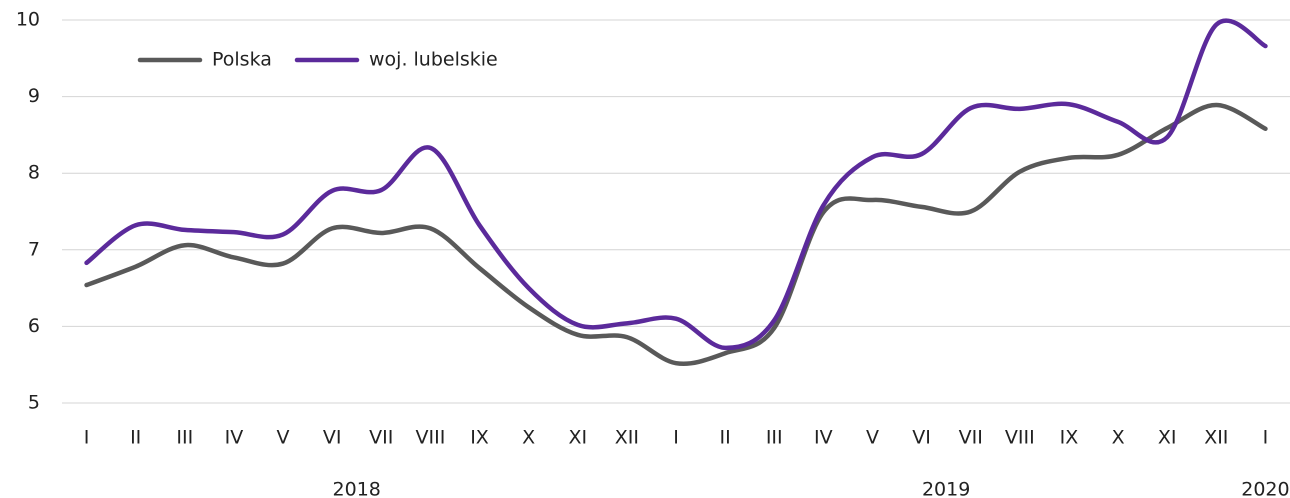 The height and width of the screenshot is (498, 1290). Describe the element at coordinates (1265, 488) in the screenshot. I see `x-group-label: 2020` at that location.